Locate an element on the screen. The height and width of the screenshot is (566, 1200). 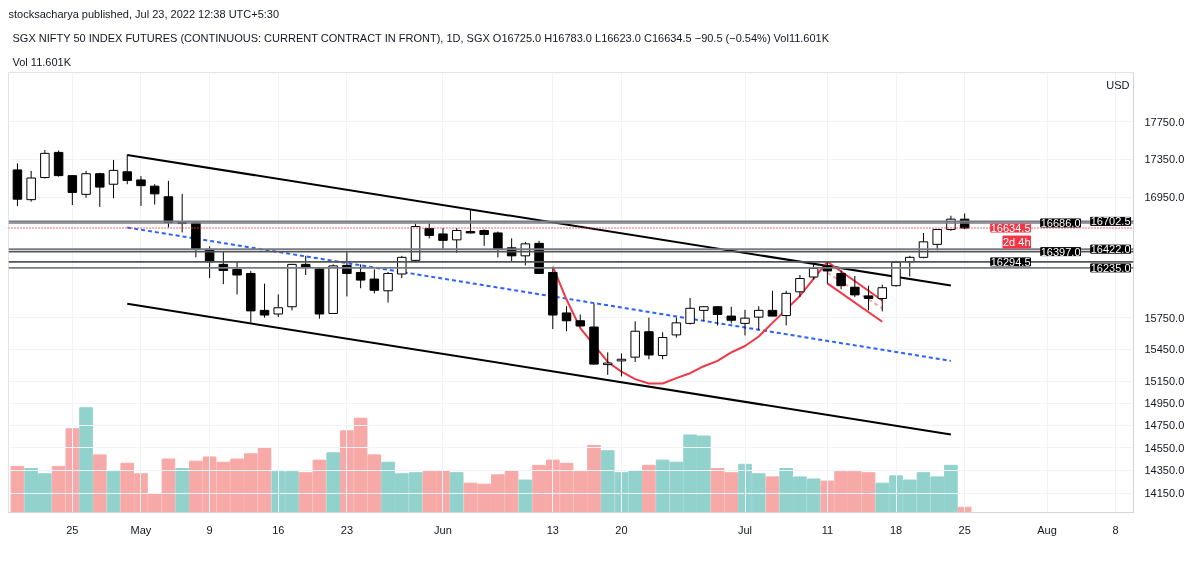
ref-line-label: 16294.5 is located at coordinates (1010, 261).